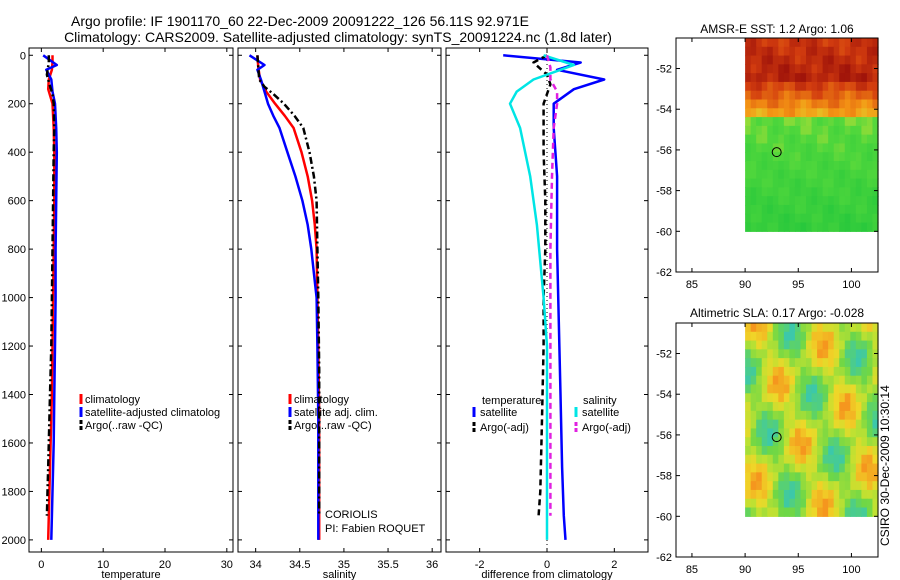 This screenshot has width=900, height=580. I want to click on difference-series-salinity-satellite, so click(542, 297).